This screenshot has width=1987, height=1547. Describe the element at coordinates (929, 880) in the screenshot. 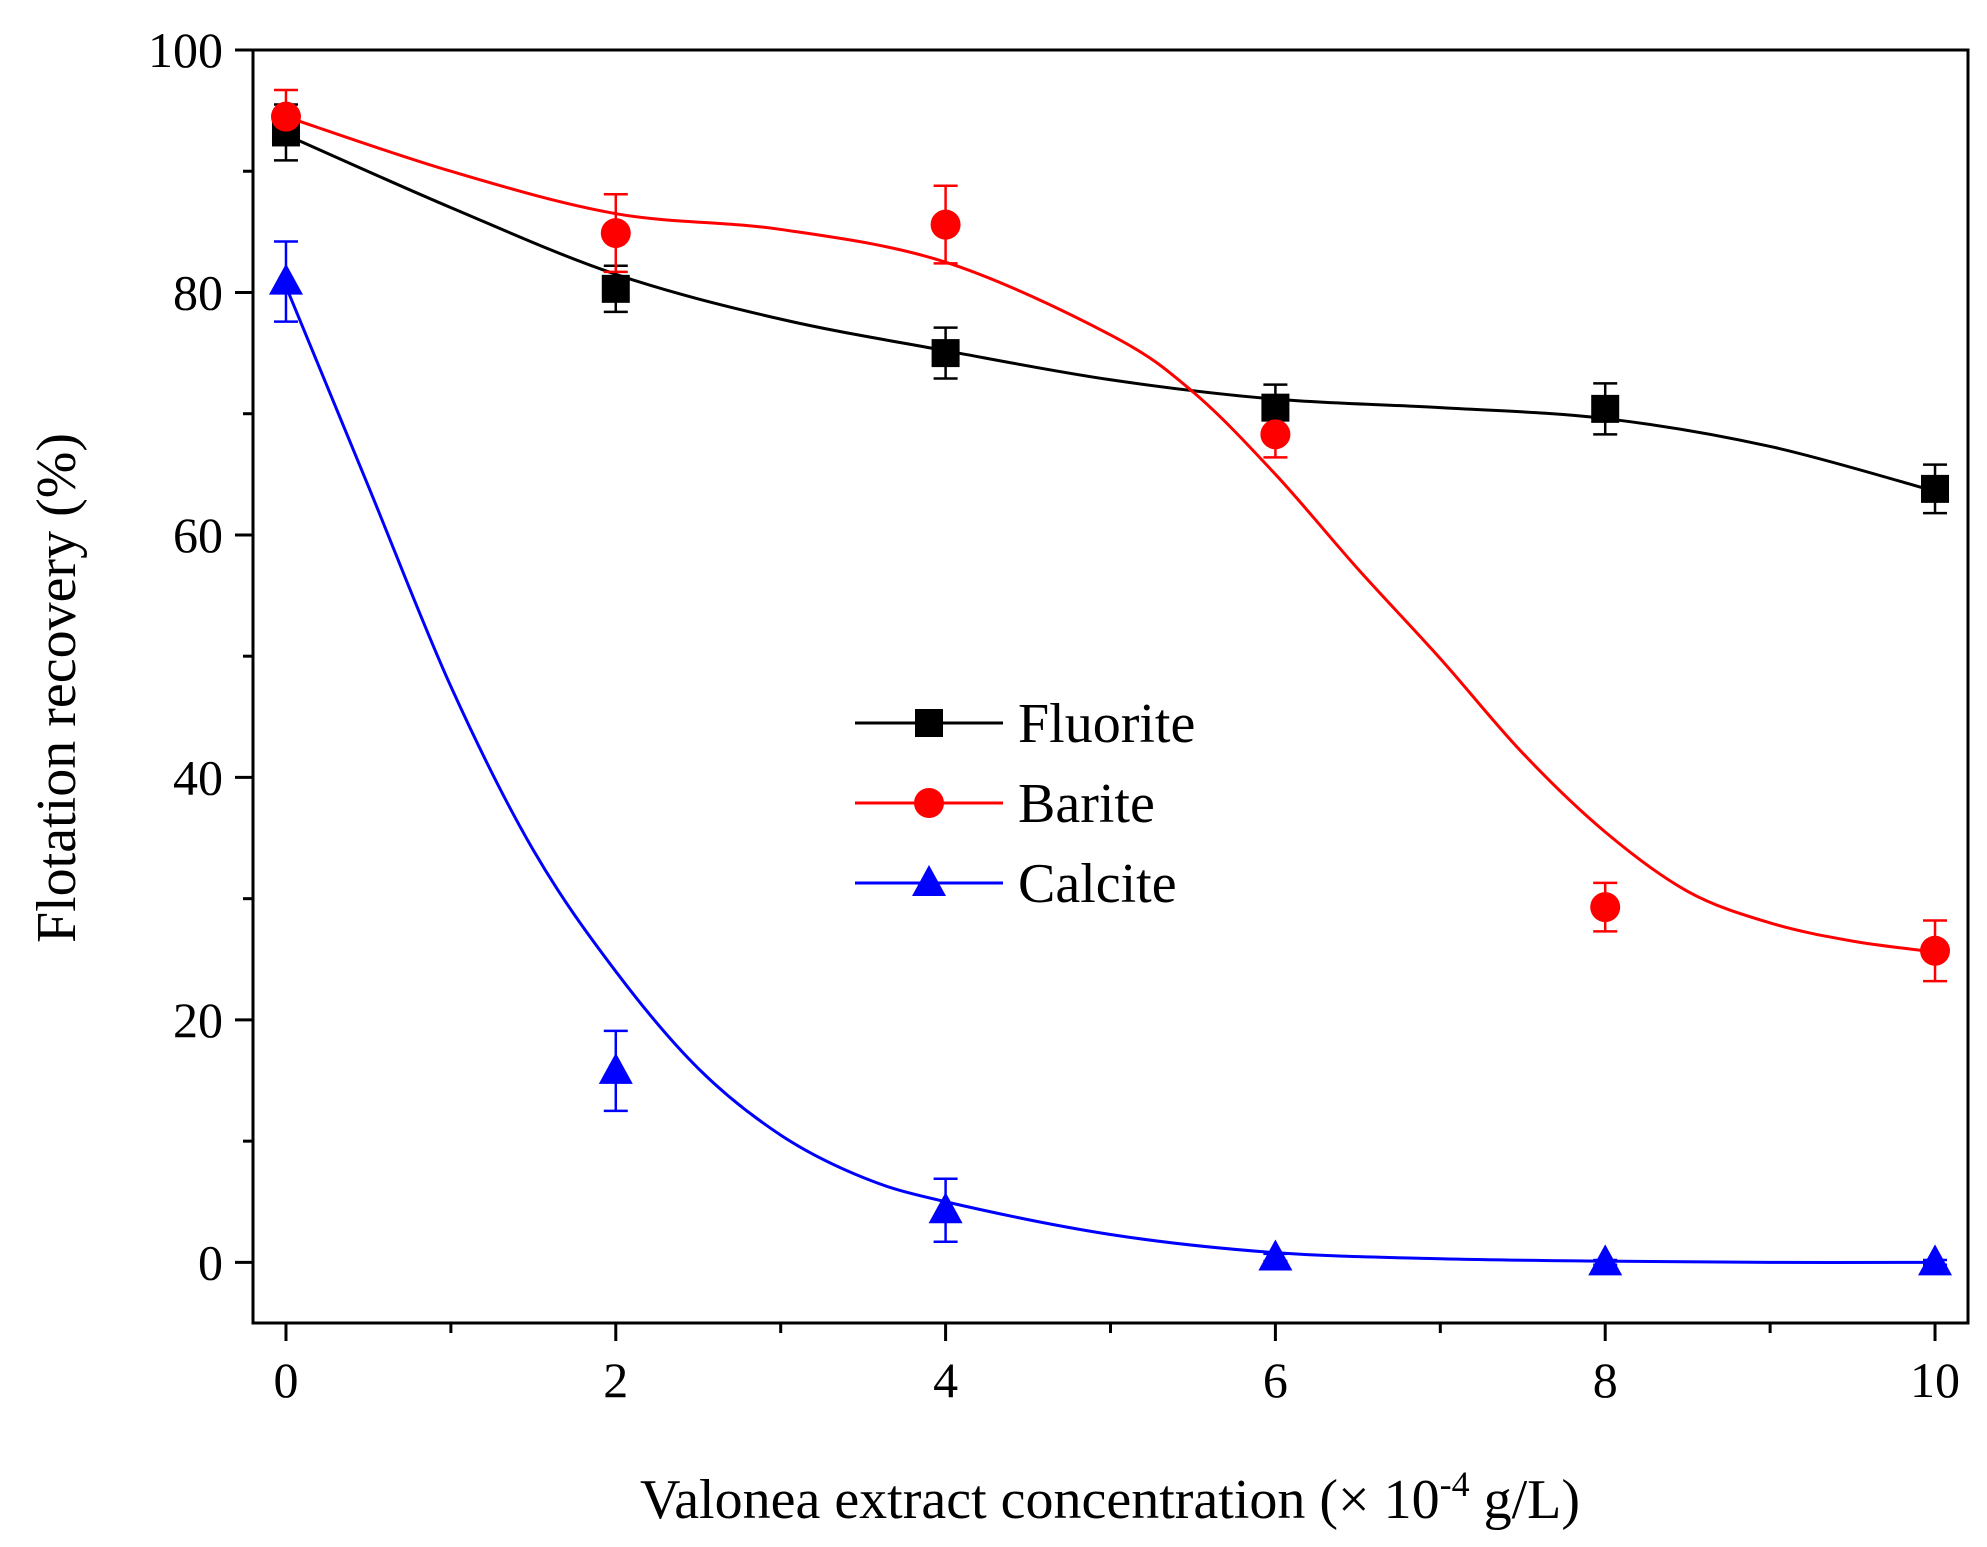

I see `legend-marker-calcite` at that location.